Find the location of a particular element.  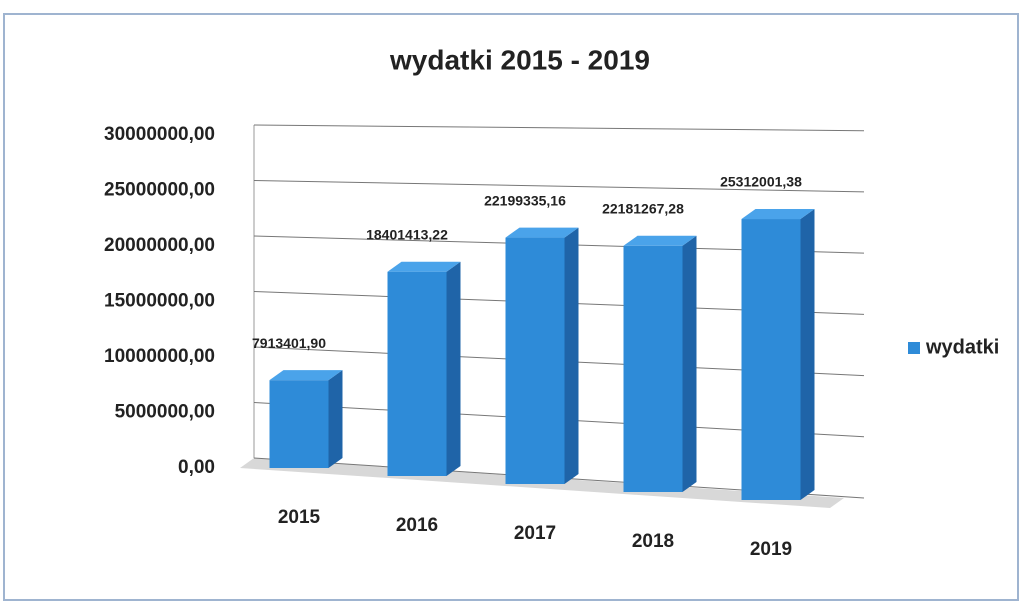

x-tick-label: 2016 is located at coordinates (417, 525).